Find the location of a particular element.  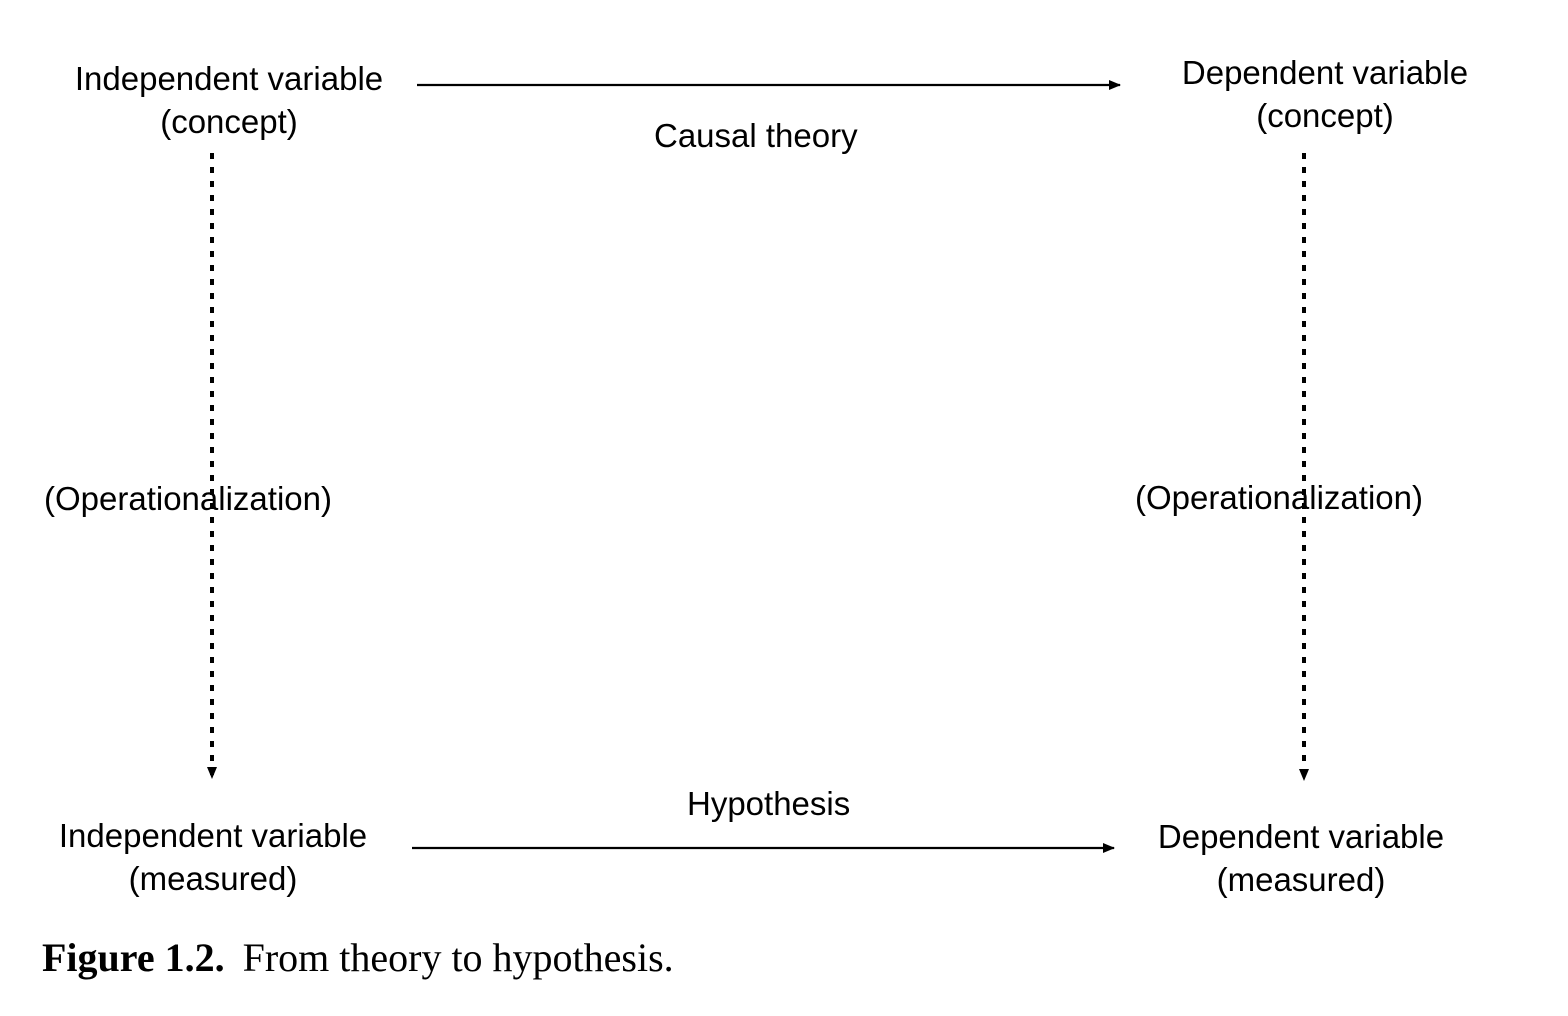

operationalization-right-label: (Operationalization) is located at coordinates (1279, 497).